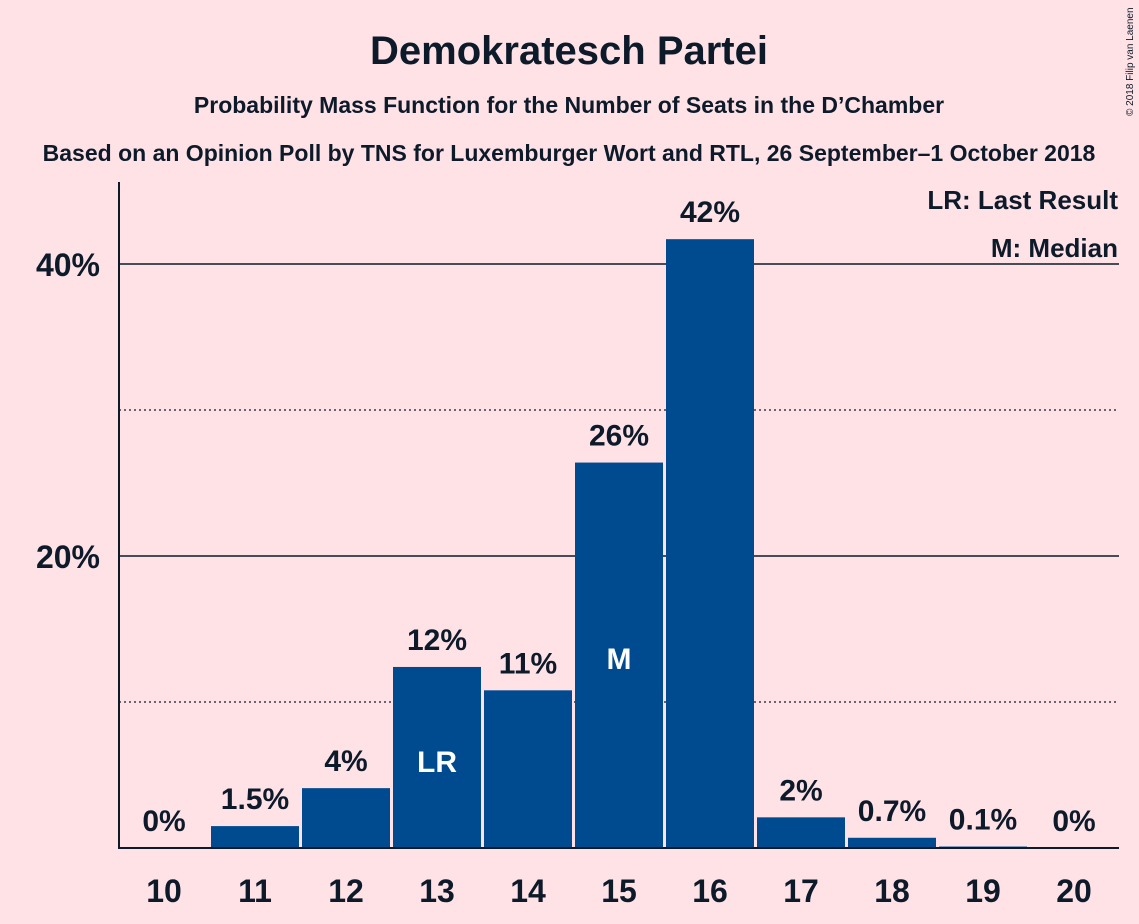 This screenshot has height=924, width=1139. Describe the element at coordinates (1130, 61) in the screenshot. I see `copyright-notice: © 2018 Filip van Laenen` at that location.